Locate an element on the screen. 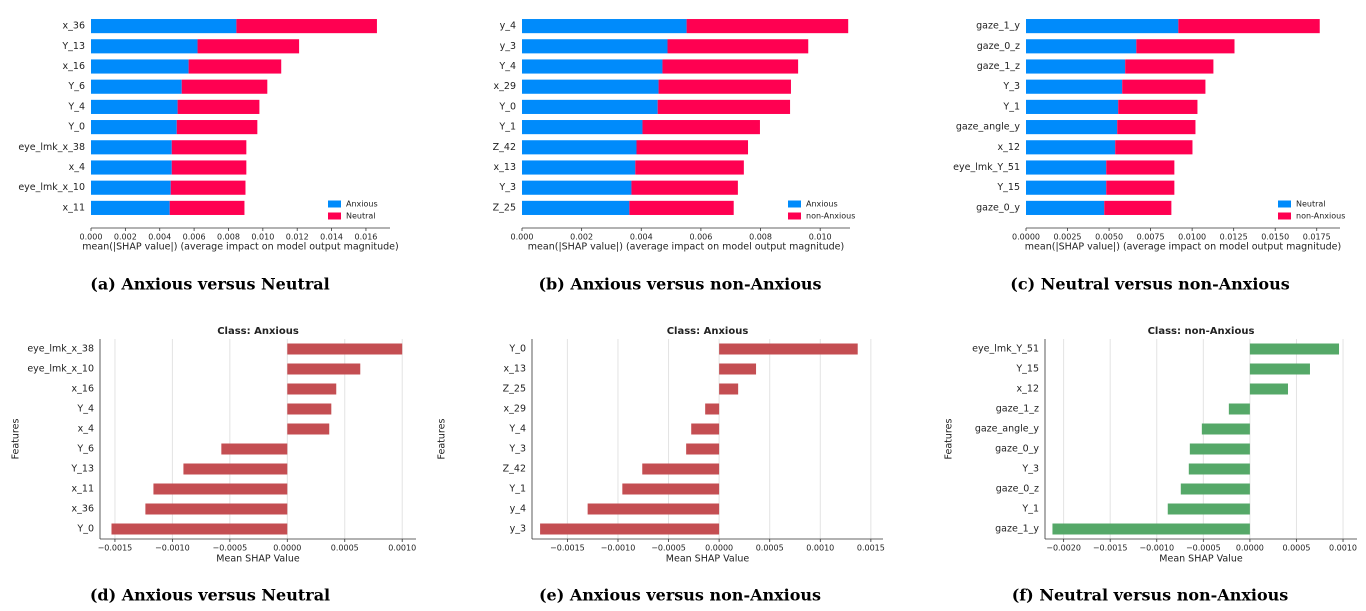  x-tick-label: 0.0125 is located at coordinates (1234, 237).